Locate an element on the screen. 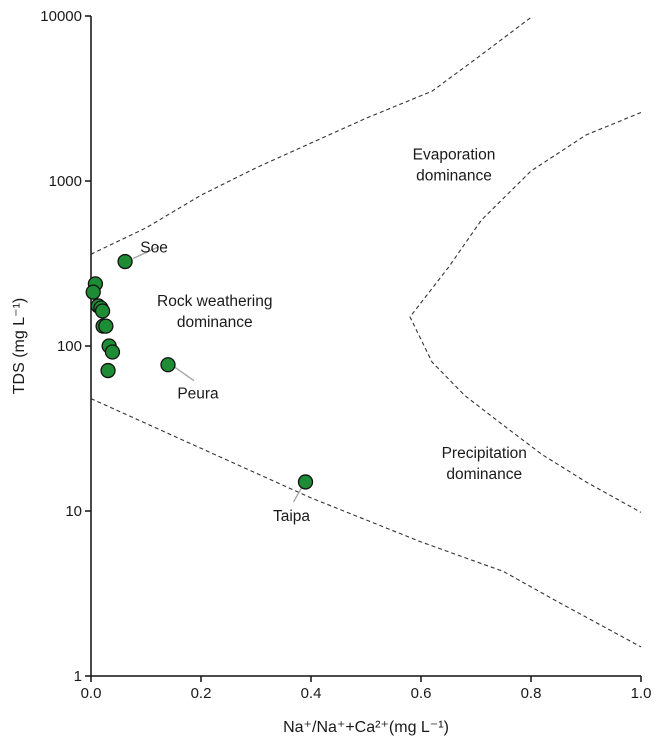 The image size is (657, 742). data-points is located at coordinates (199, 371).